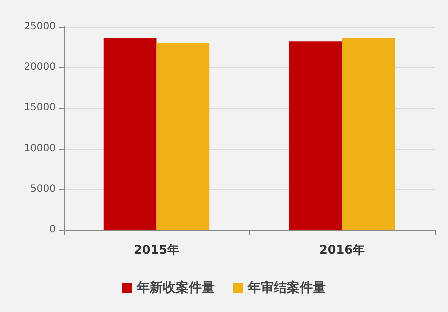 Image resolution: width=448 pixels, height=312 pixels. What do you see at coordinates (53, 230) in the screenshot?
I see `y-tick-label: 0` at bounding box center [53, 230].